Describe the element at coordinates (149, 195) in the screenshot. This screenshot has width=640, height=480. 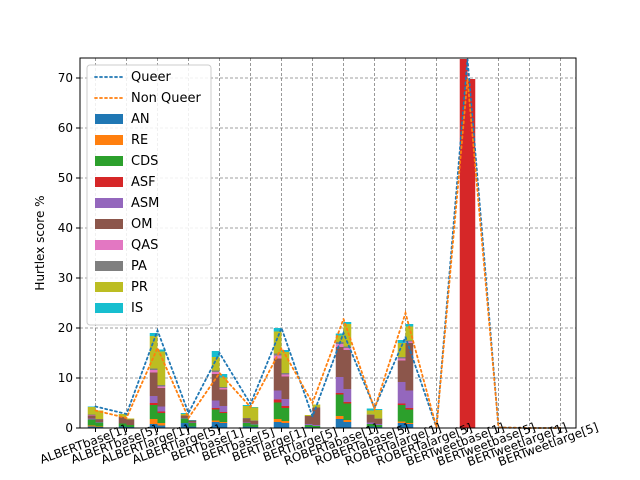
I see `legend: Queer Non Queer AN RE CDS ASF ASM OM QAS PA PR IS` at that location.